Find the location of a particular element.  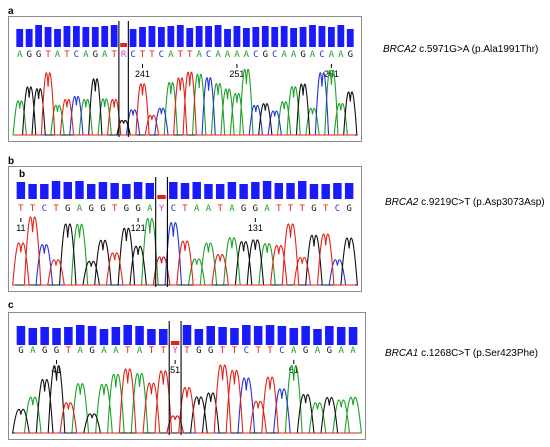

variant-text-c: c.1268C>T (p.Ser423Phe) is located at coordinates (478, 353).